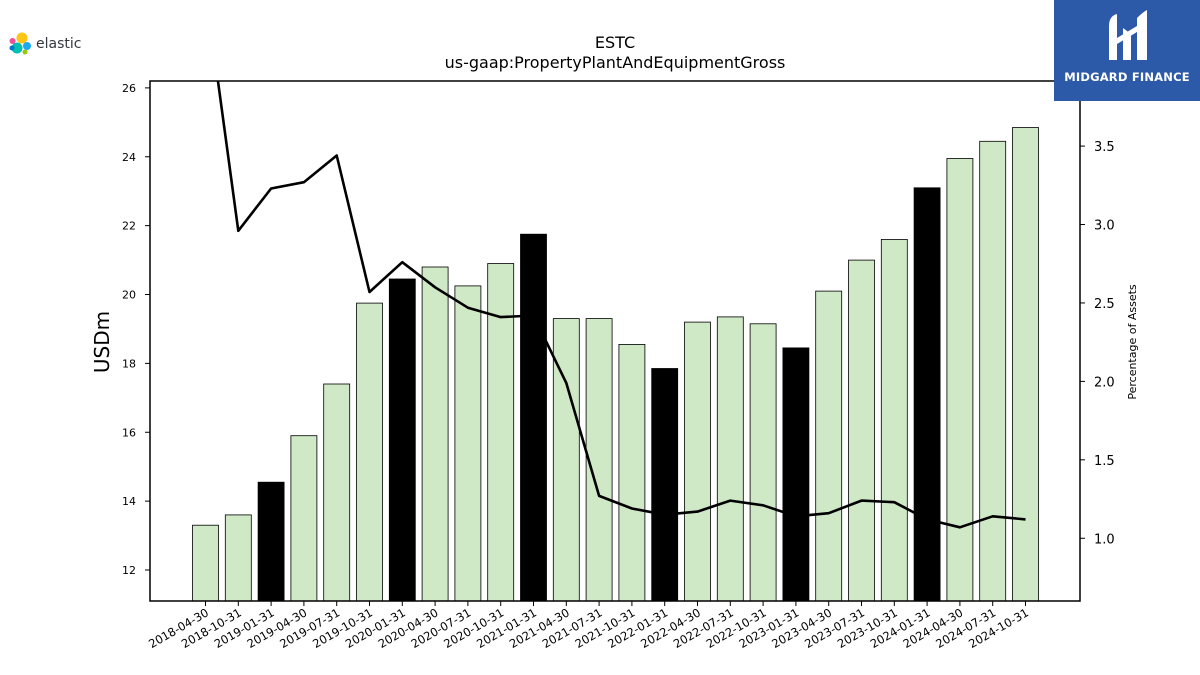 The height and width of the screenshot is (675, 1200). Describe the element at coordinates (129, 295) in the screenshot. I see `y-tick-label: 20` at that location.